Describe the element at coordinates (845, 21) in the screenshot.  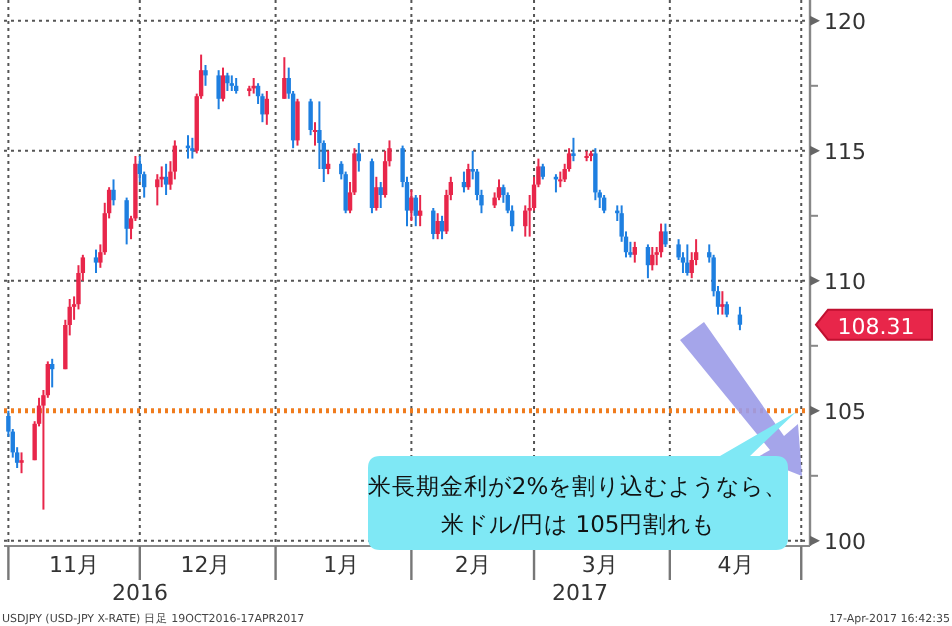
I see `y-tick-label: 120` at that location.